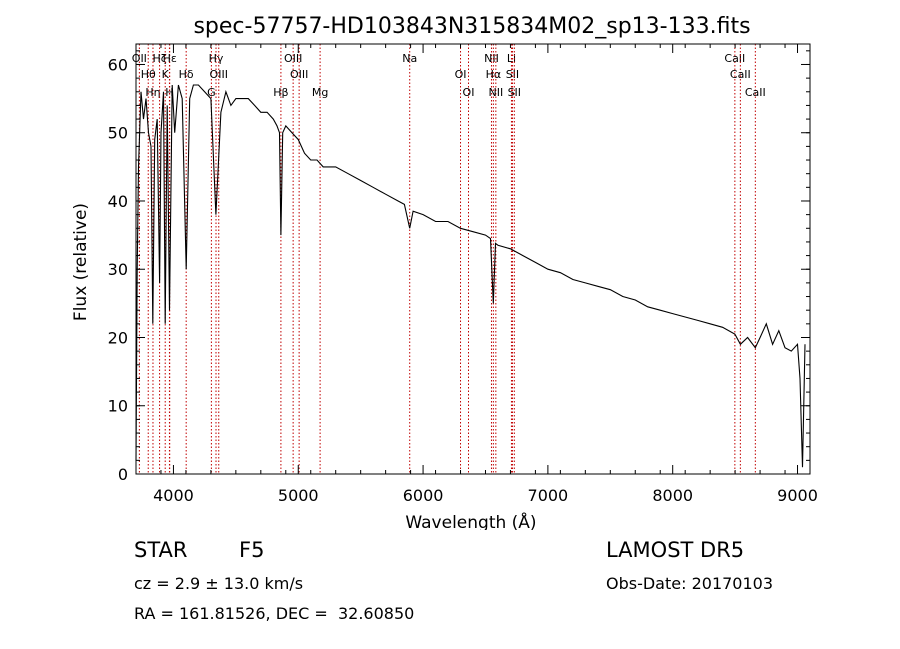 The height and width of the screenshot is (649, 900). Describe the element at coordinates (186, 74) in the screenshot. I see `line-marker-label: Hδ` at that location.